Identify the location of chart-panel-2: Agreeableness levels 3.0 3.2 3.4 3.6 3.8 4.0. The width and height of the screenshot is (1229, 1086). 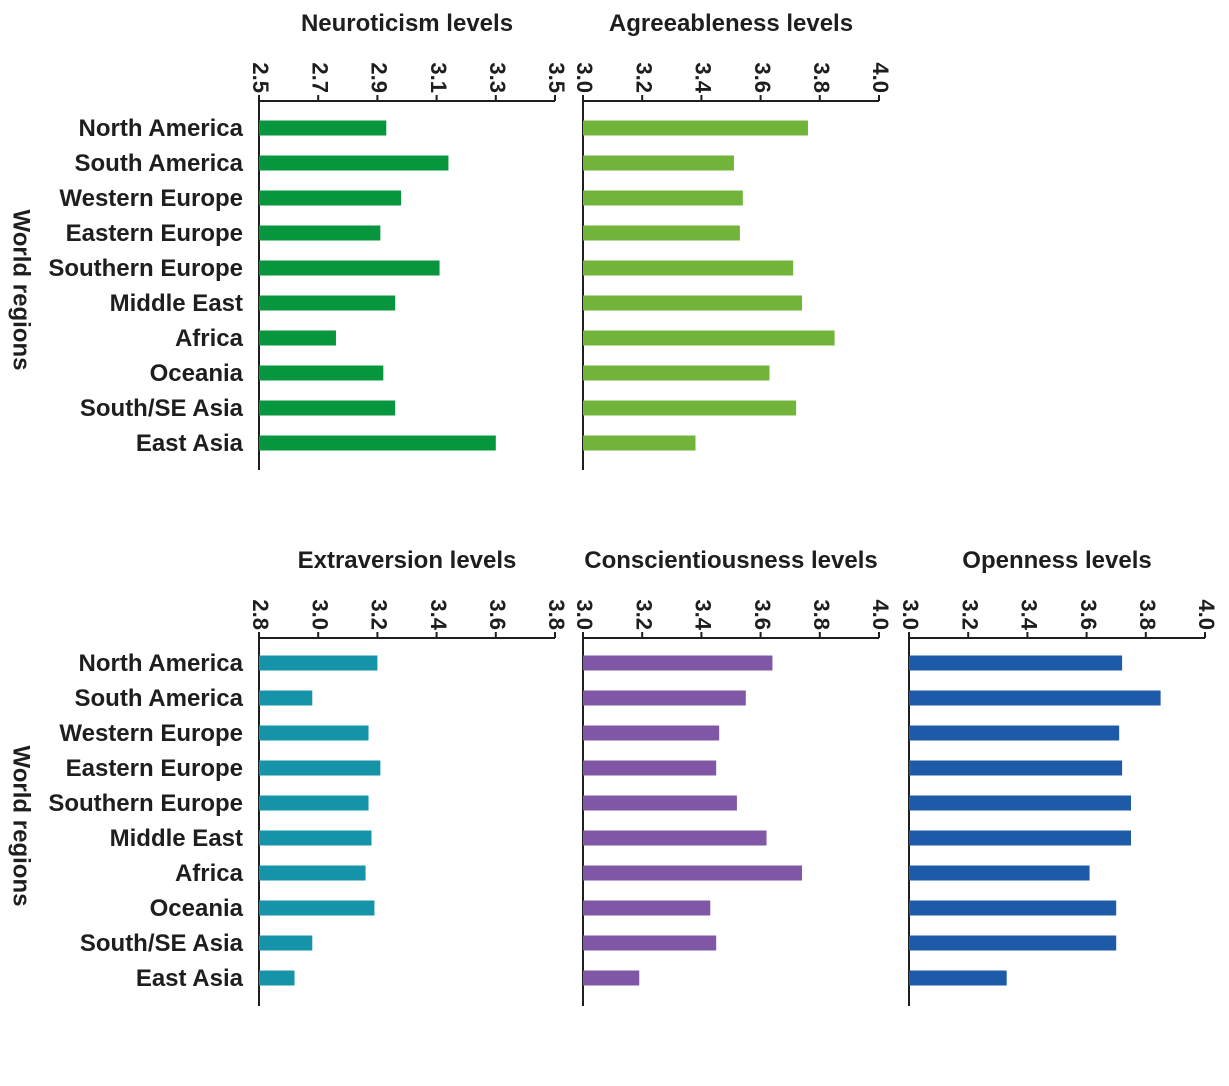
(732, 240).